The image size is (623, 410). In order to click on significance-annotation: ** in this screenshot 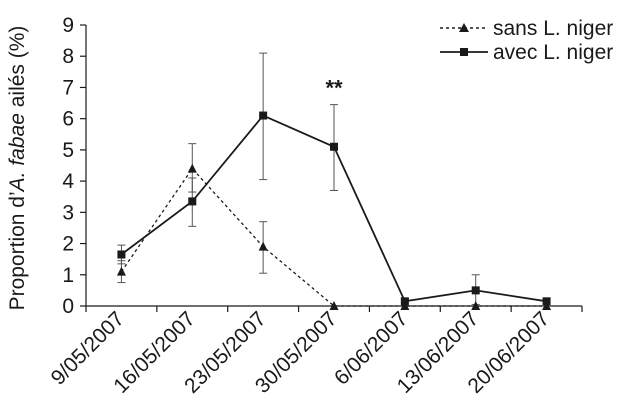, I will do `click(334, 87)`.